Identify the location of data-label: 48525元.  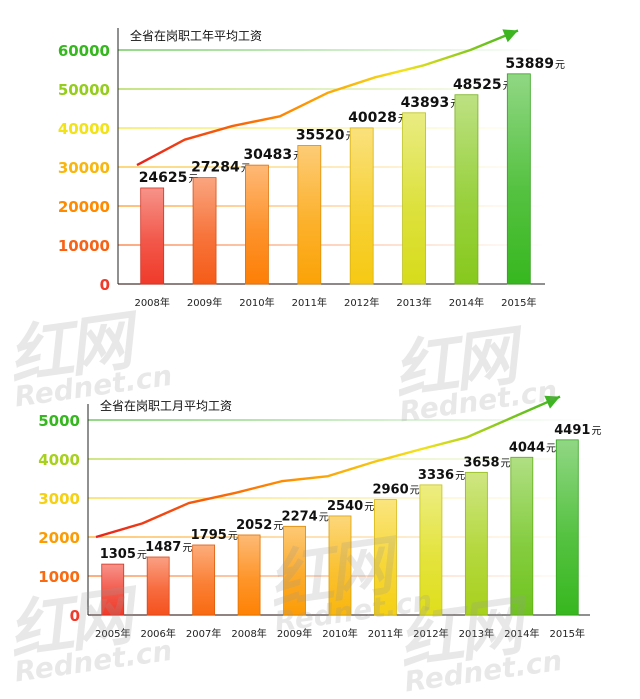
(483, 85).